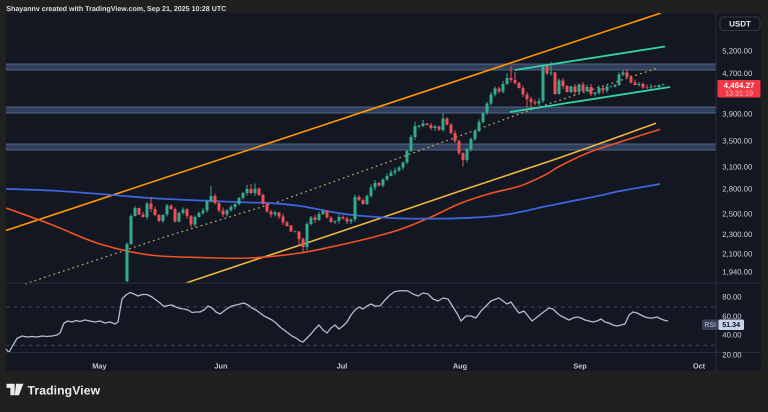 The image size is (768, 412). I want to click on svg-text: 51.34, so click(731, 324).